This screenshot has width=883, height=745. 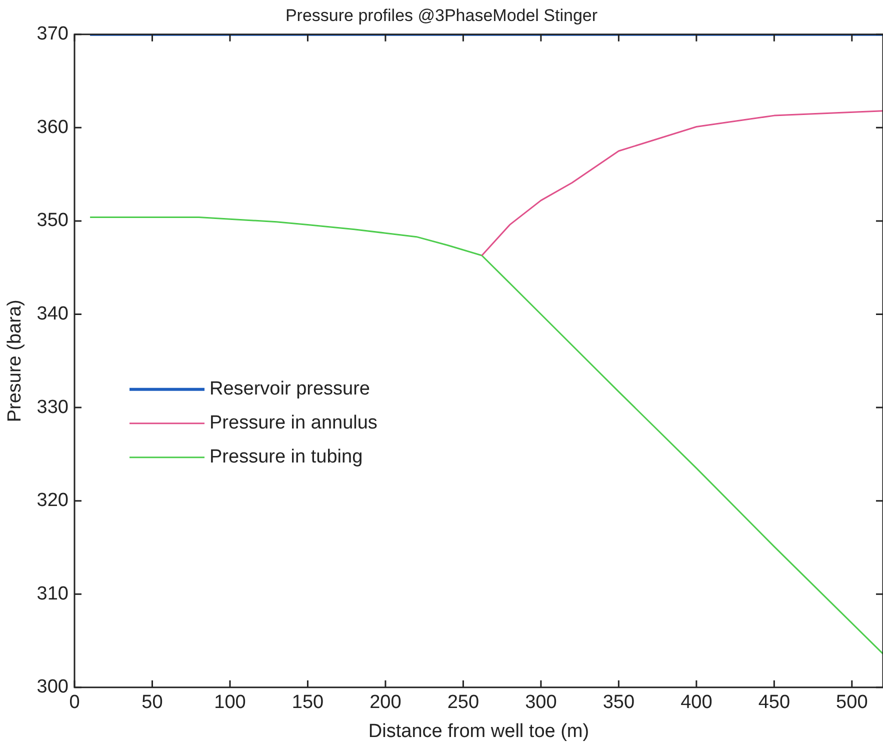 I want to click on x-tick-label: 200, so click(x=386, y=703).